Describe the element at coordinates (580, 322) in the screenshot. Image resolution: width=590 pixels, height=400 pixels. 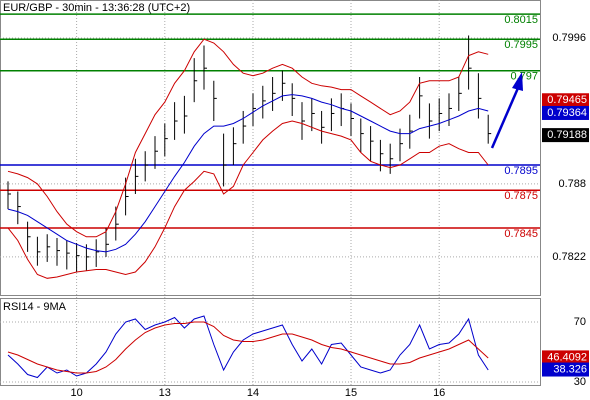
I see `y-tick-label: 70` at that location.